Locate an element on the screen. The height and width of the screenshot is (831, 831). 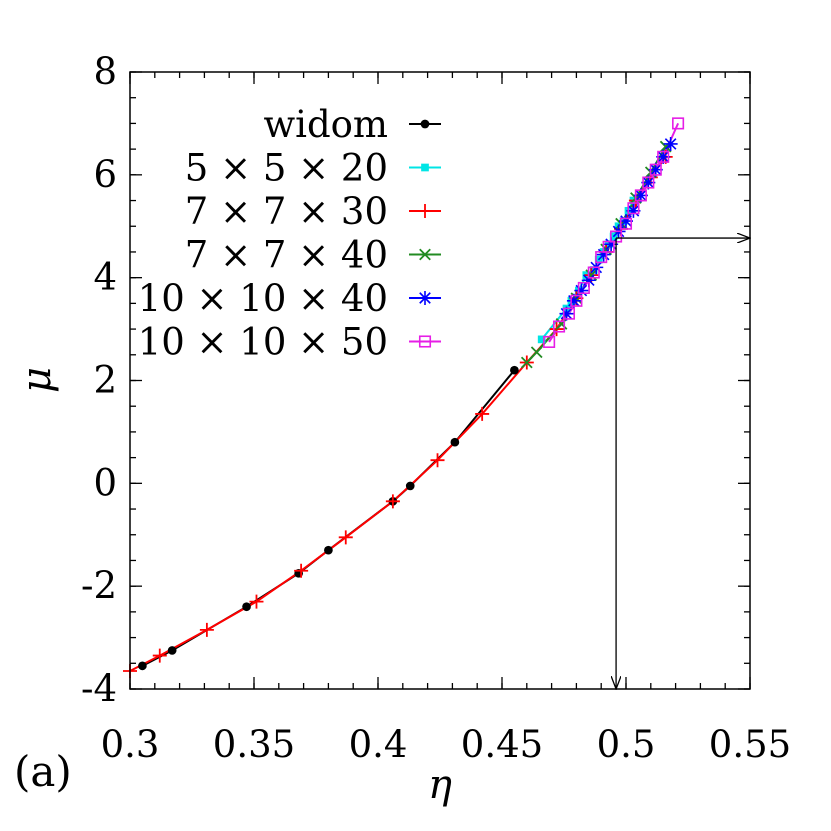
legend-label: 7 × 7 × 30 is located at coordinates (286, 211).